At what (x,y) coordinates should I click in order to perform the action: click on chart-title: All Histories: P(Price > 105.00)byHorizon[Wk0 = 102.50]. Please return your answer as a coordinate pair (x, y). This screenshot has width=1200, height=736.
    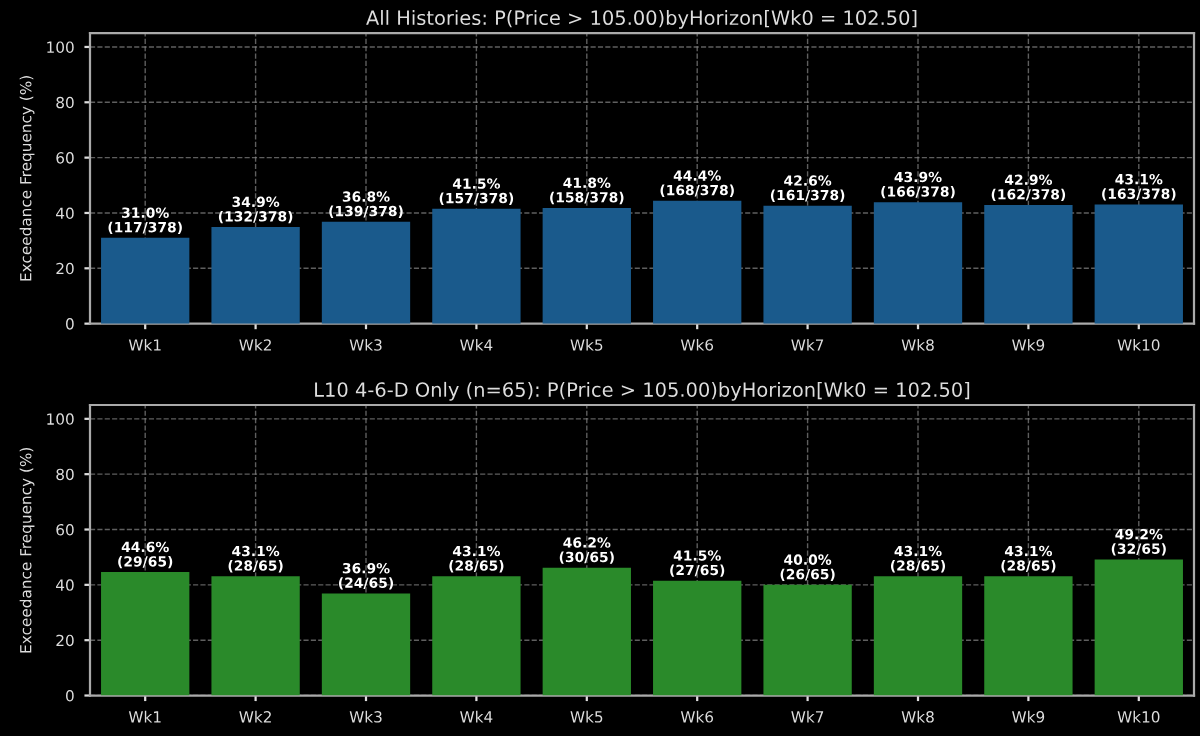
    Looking at the image, I should click on (641, 19).